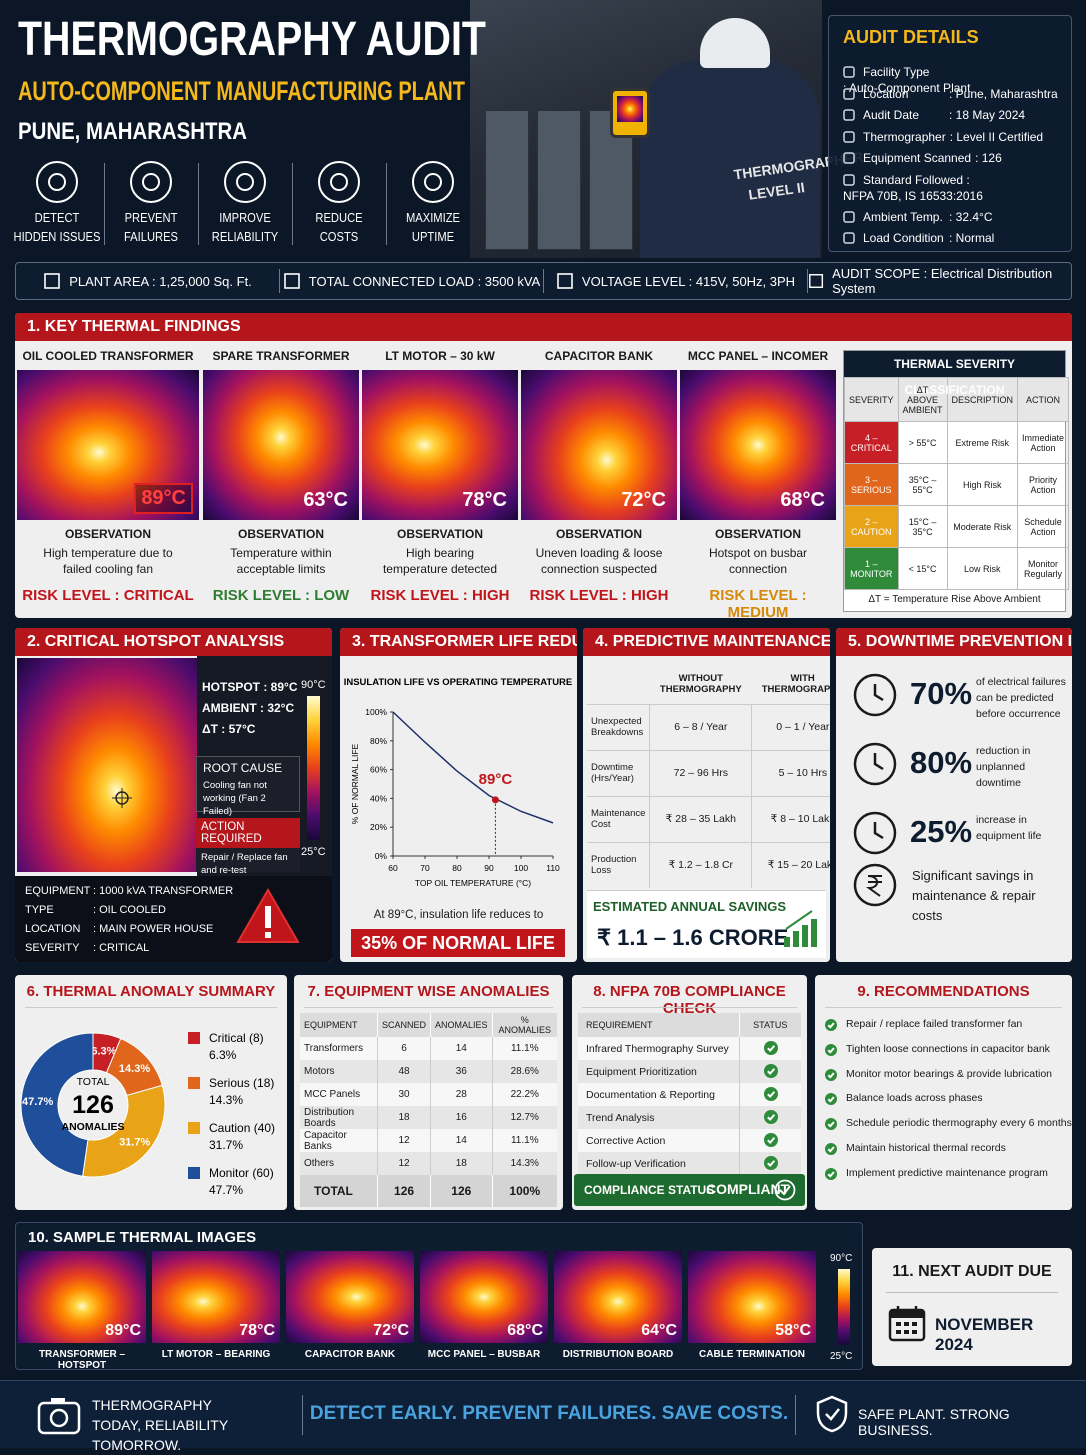  I want to click on detail-label: EQUIPMENT, so click(58, 891).